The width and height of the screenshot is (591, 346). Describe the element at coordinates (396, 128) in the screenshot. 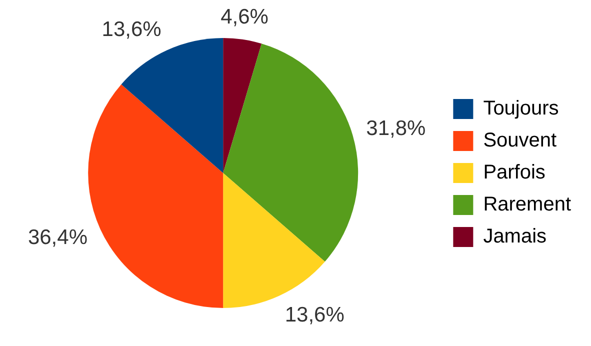

I see `data-label: 31,8%` at that location.